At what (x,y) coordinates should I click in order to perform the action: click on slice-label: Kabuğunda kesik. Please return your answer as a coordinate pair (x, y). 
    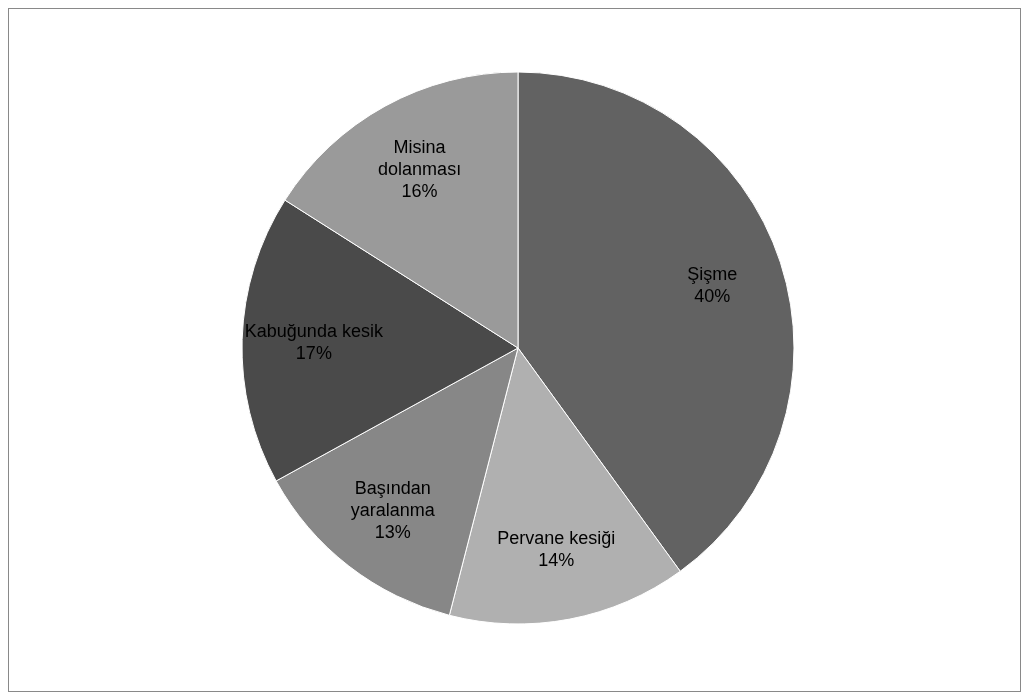
    Looking at the image, I should click on (314, 330).